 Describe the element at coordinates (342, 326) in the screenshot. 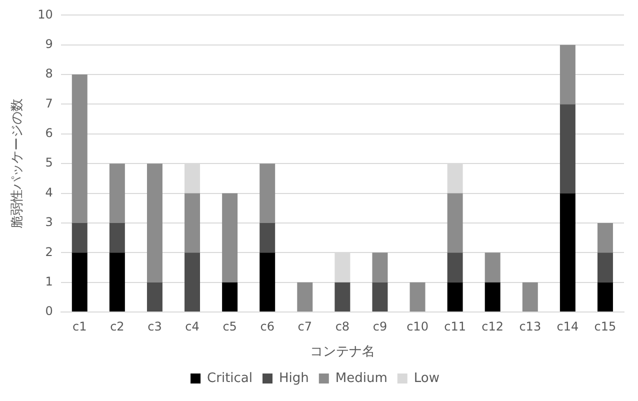

I see `x-tick-label: c8` at that location.